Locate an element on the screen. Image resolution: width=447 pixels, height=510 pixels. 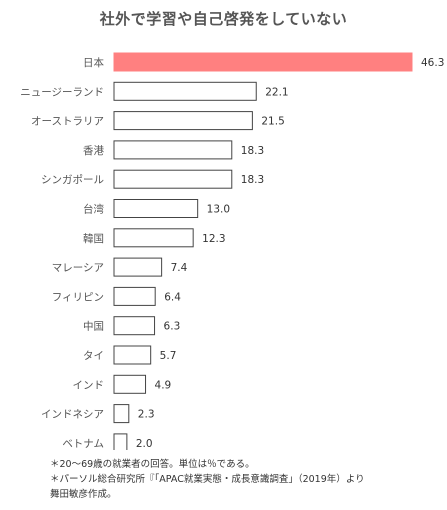
chart-title: 社外で学習や自己啓発をしていない is located at coordinates (223, 19).